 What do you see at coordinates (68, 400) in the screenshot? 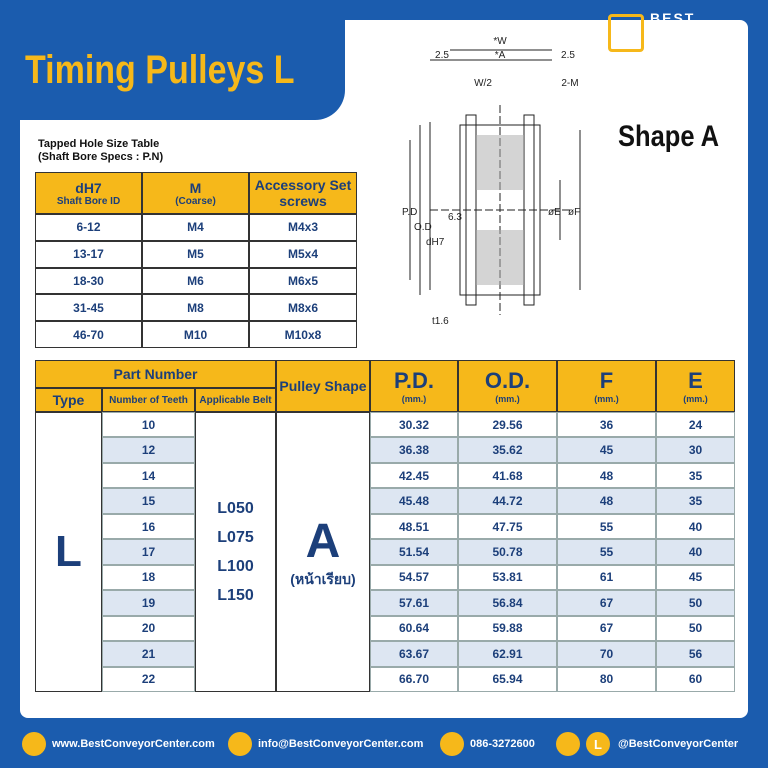
I see `header: Type` at bounding box center [68, 400].